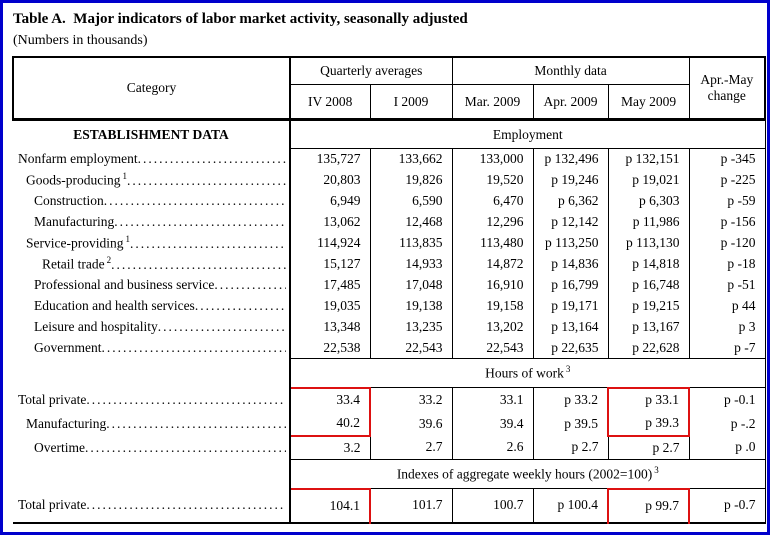 The width and height of the screenshot is (770, 535). I want to click on row-label-cell: Overtime, so click(152, 447).